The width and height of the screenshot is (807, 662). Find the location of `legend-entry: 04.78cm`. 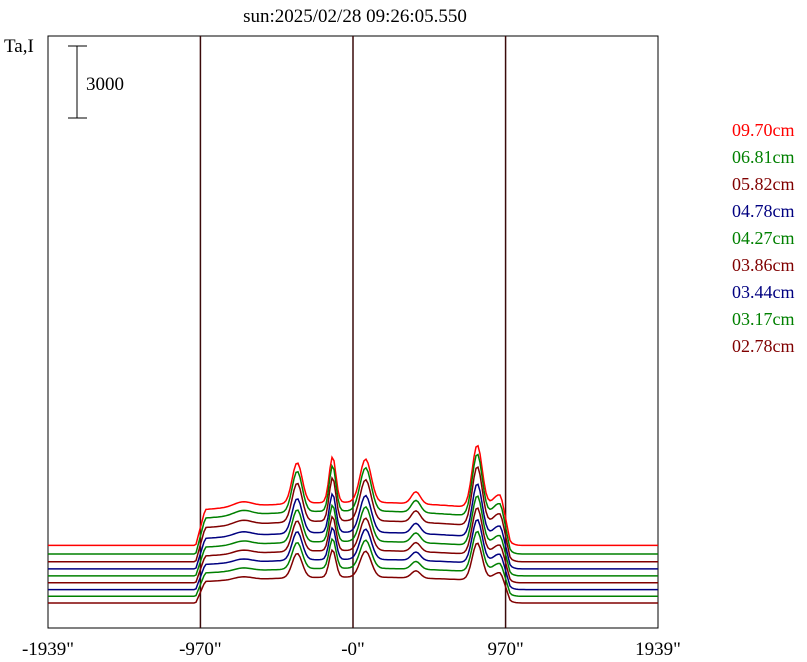

legend-entry: 04.78cm is located at coordinates (763, 211).